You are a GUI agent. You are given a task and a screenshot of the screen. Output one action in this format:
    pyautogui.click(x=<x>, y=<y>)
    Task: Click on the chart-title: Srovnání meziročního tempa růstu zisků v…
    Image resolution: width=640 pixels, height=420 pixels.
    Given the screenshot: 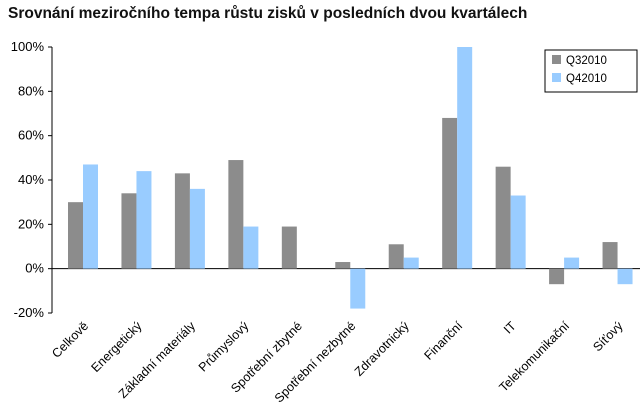 What is the action you would take?
    pyautogui.click(x=268, y=13)
    